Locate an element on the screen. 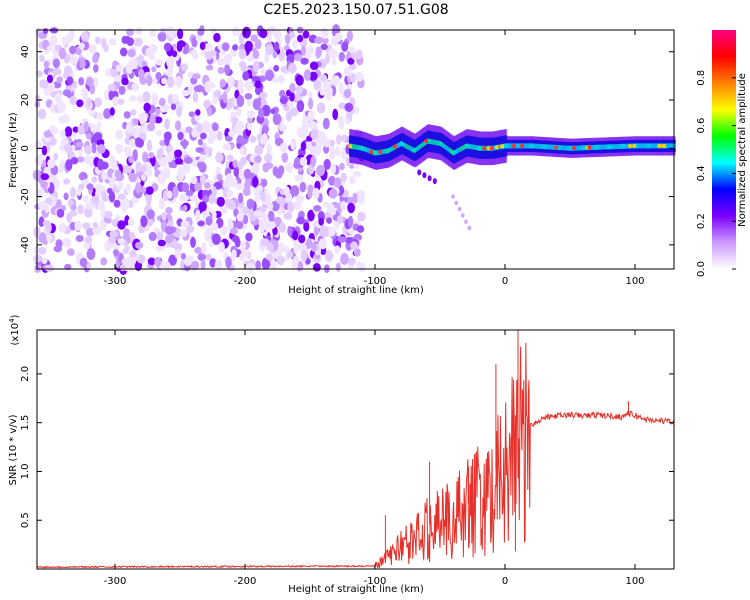  snr-y-label: SNR (10 * v/v) is located at coordinates (13, 449).